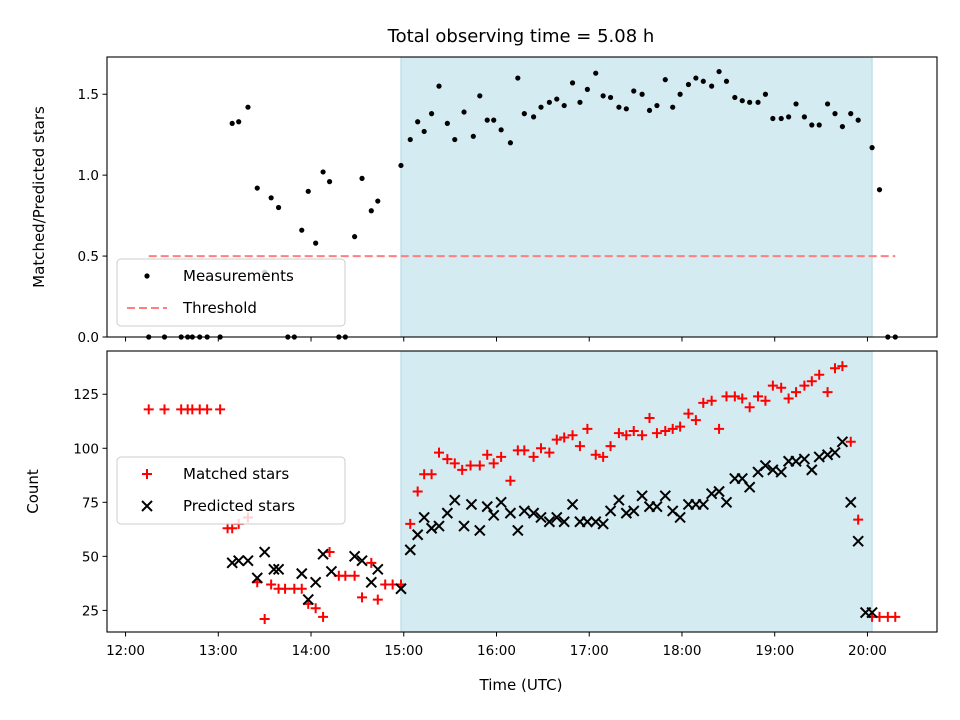  I want to click on y-tick-label: 0.0, so click(88, 338).